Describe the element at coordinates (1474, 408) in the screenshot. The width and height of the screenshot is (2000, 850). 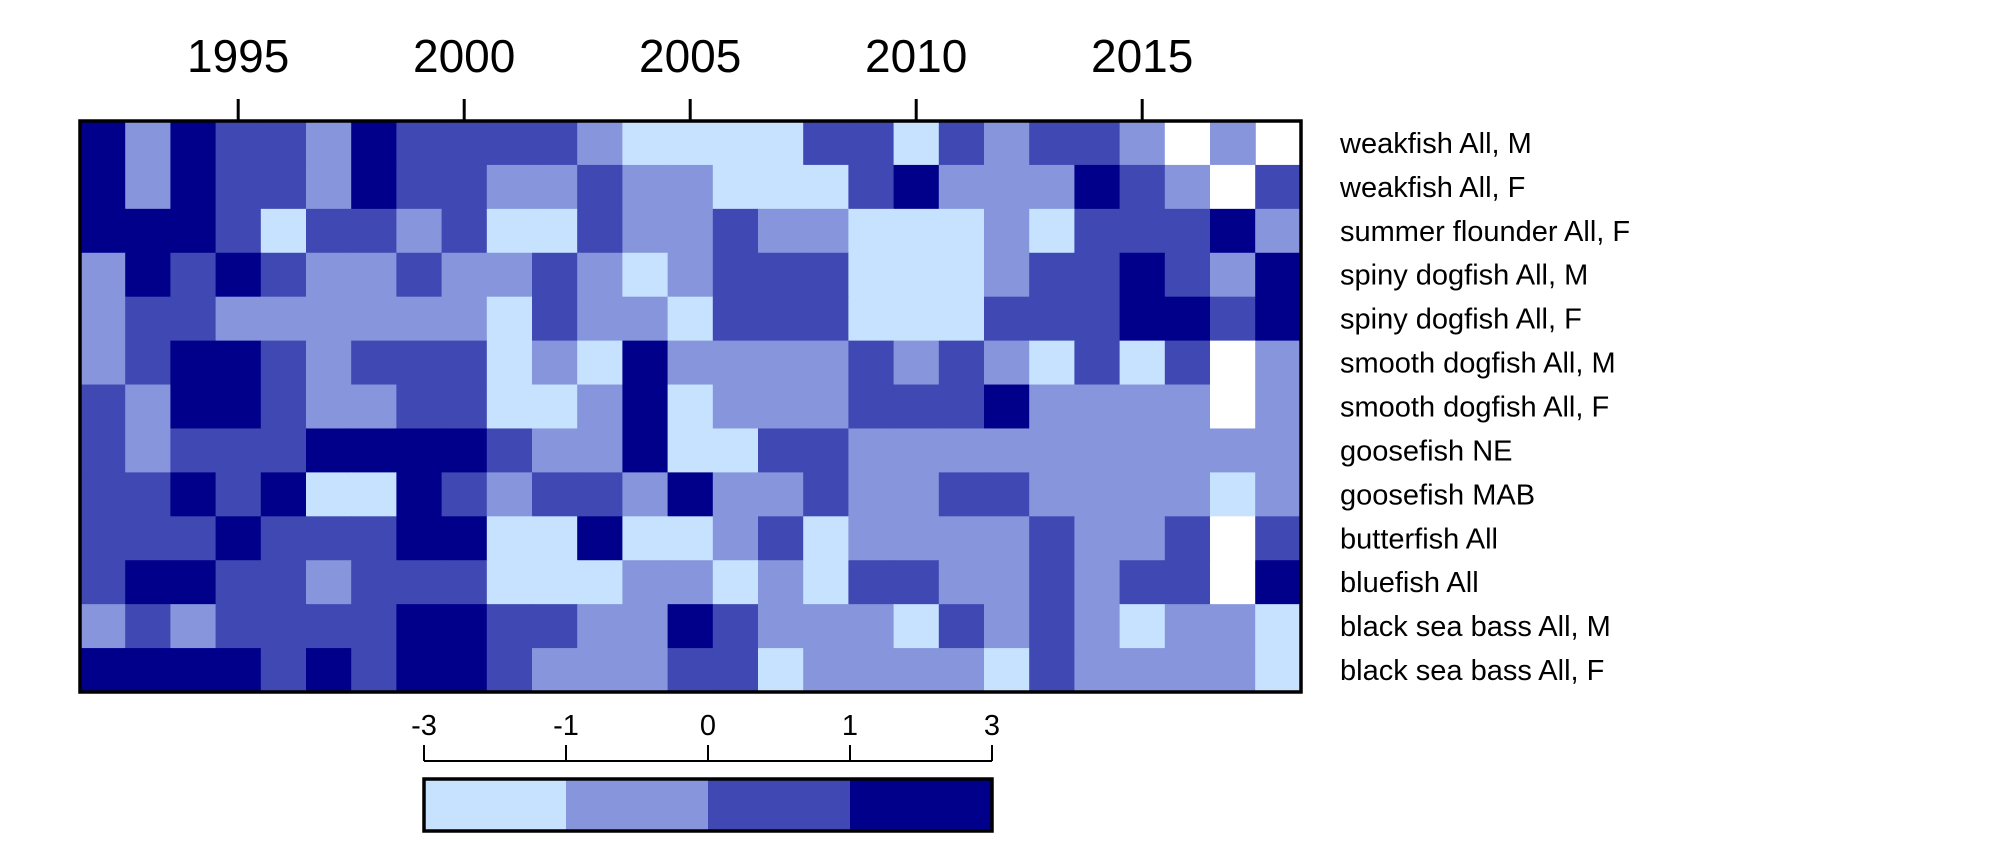
I see `row-label: smooth dogfish All, F` at that location.